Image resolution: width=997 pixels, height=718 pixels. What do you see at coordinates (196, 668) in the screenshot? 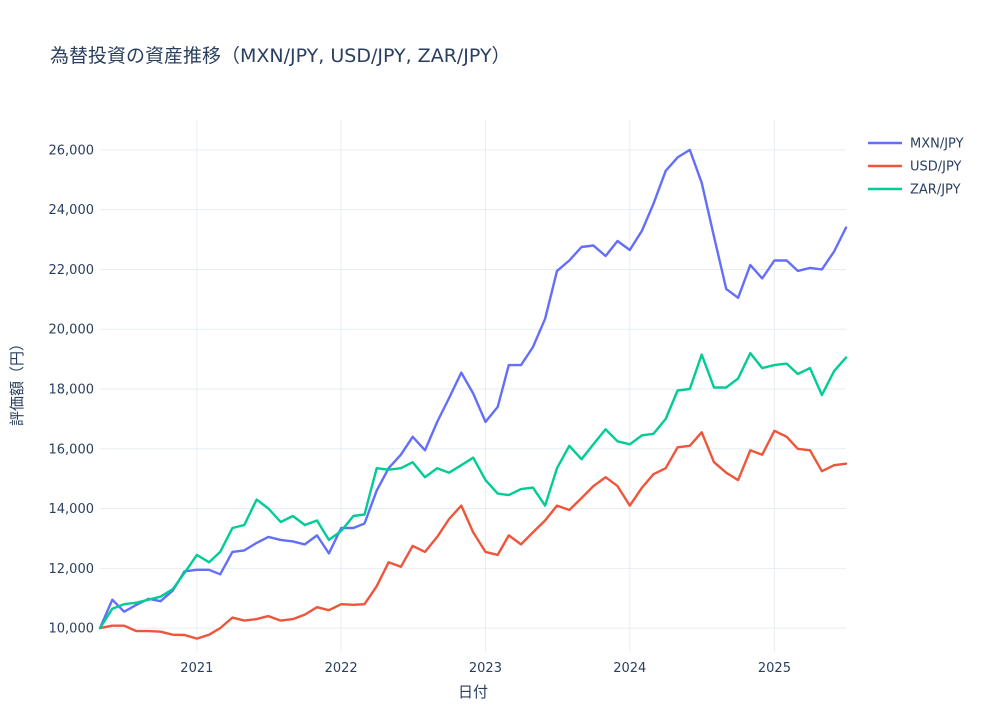
I see `x-tick-label: 2021` at bounding box center [196, 668].